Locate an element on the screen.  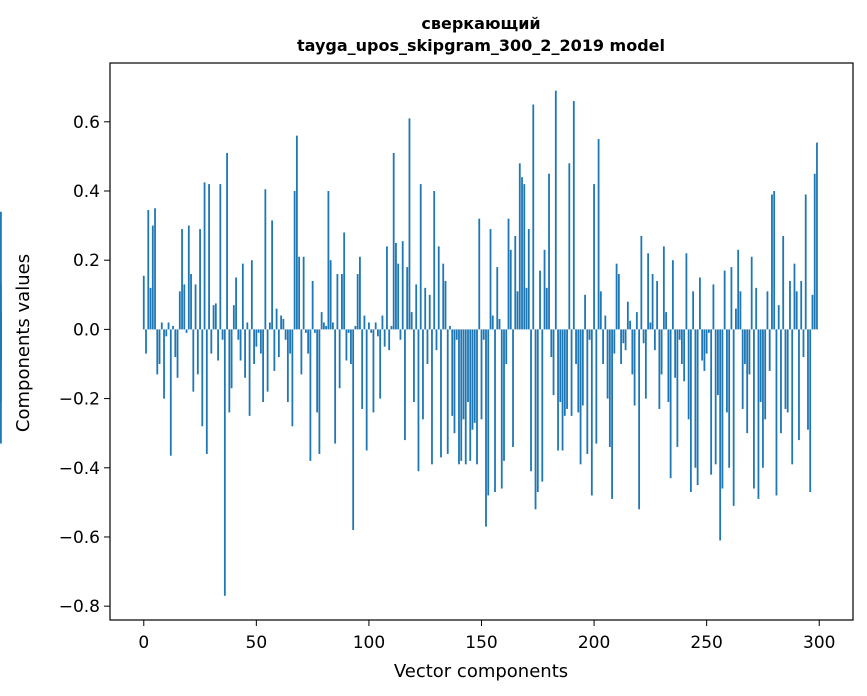
x-tick-label: 200 is located at coordinates (594, 643).